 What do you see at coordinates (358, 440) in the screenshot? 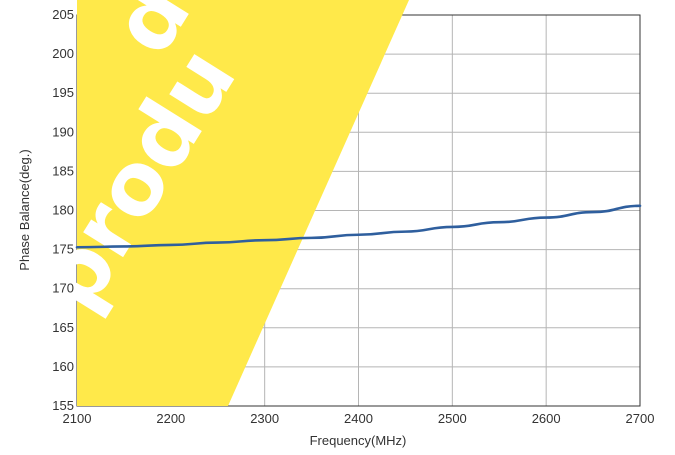
I see `x-axis-label: Frequency(MHz)` at bounding box center [358, 440].